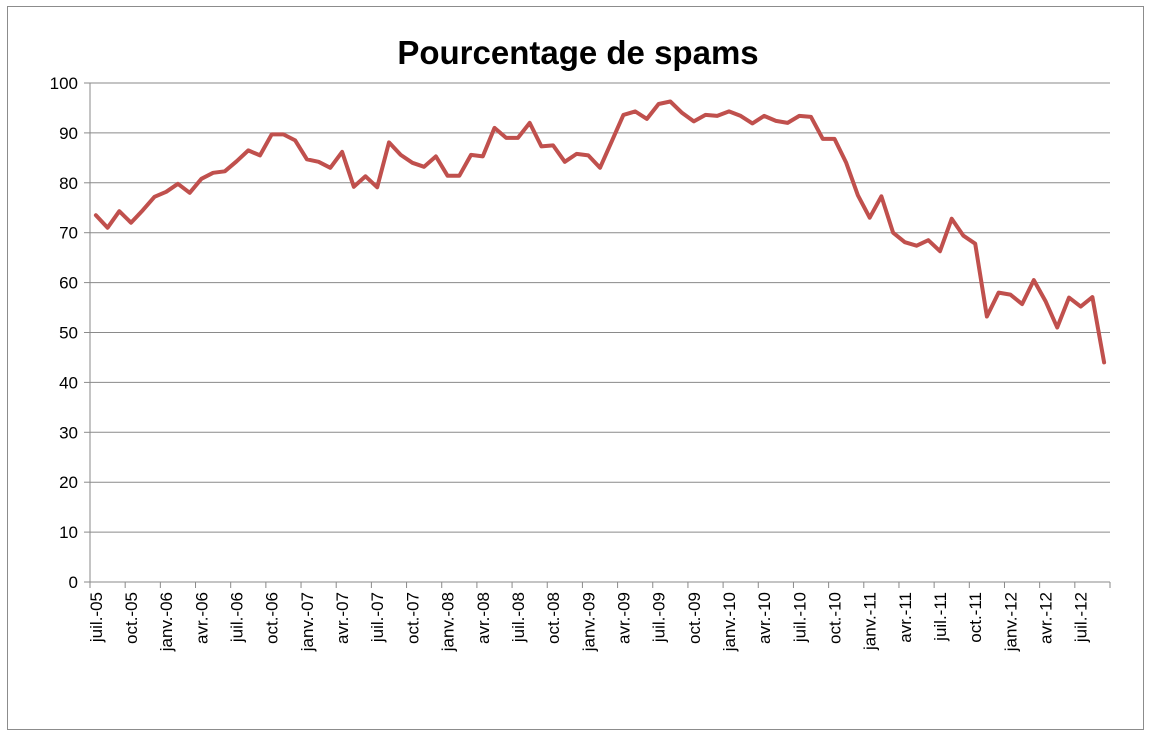 This screenshot has height=738, width=1154. Describe the element at coordinates (870, 621) in the screenshot. I see `x-tick-label: janv.-11` at that location.